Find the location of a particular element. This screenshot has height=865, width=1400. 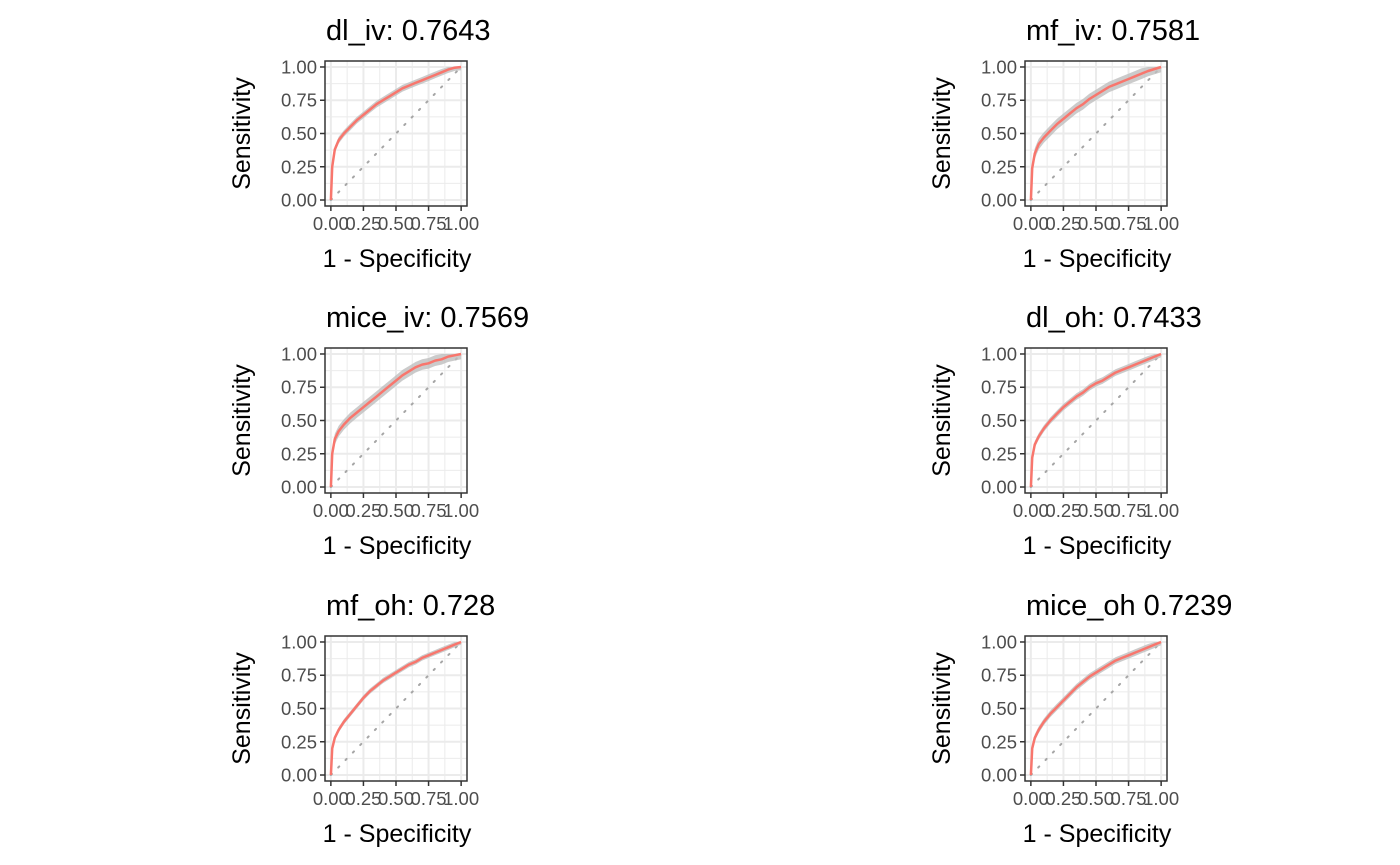

panel-title: dl_iv: 0.7643 is located at coordinates (408, 31).